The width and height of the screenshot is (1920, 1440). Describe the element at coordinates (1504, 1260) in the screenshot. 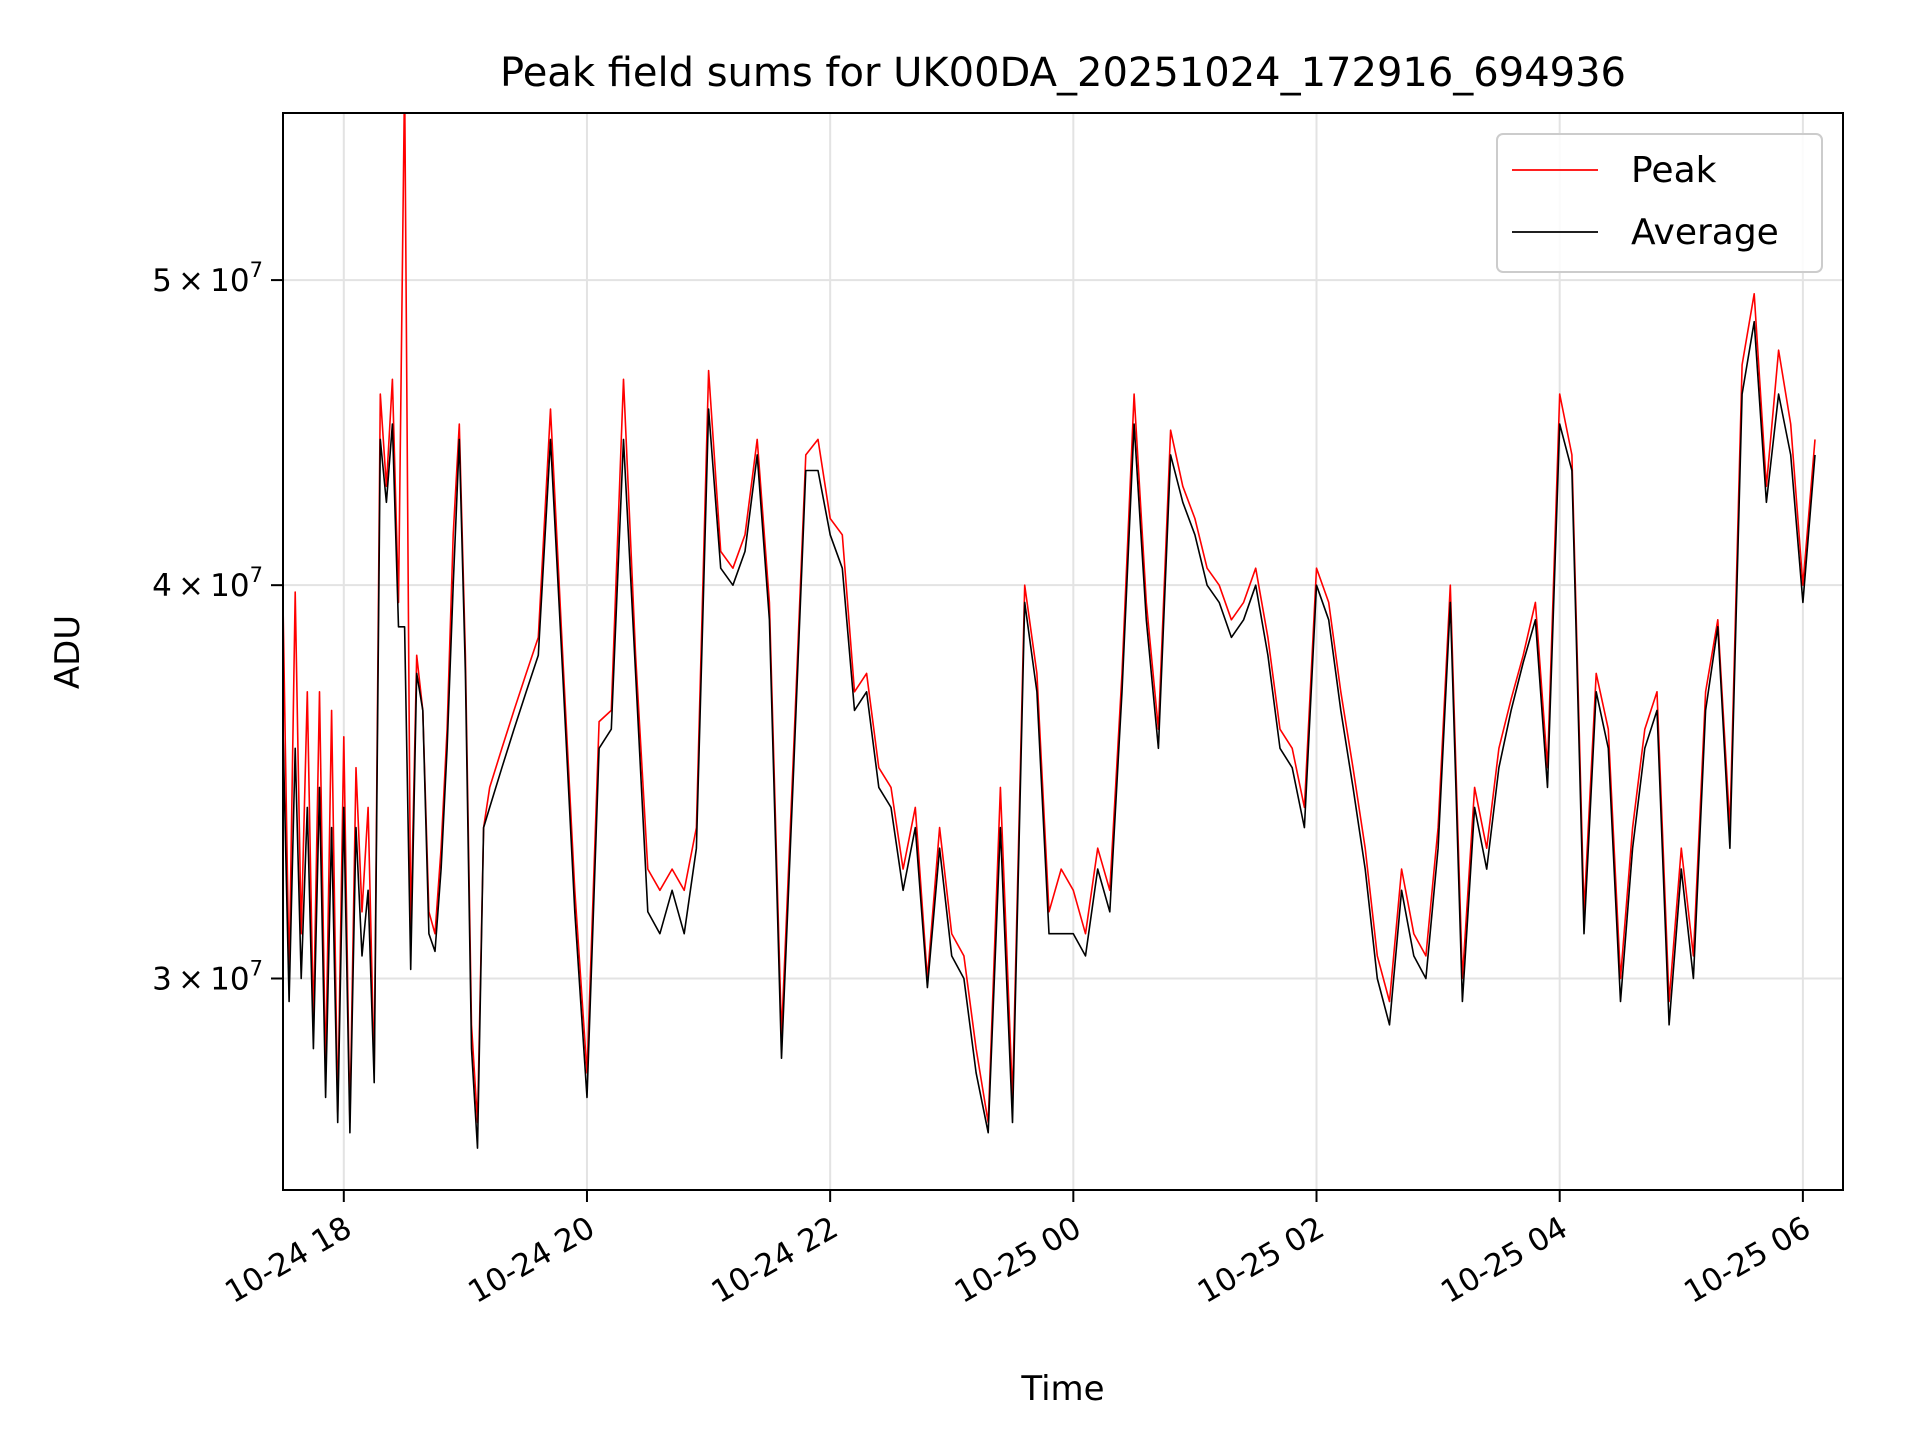

I see `x-tick-label: 10-25 04` at that location.